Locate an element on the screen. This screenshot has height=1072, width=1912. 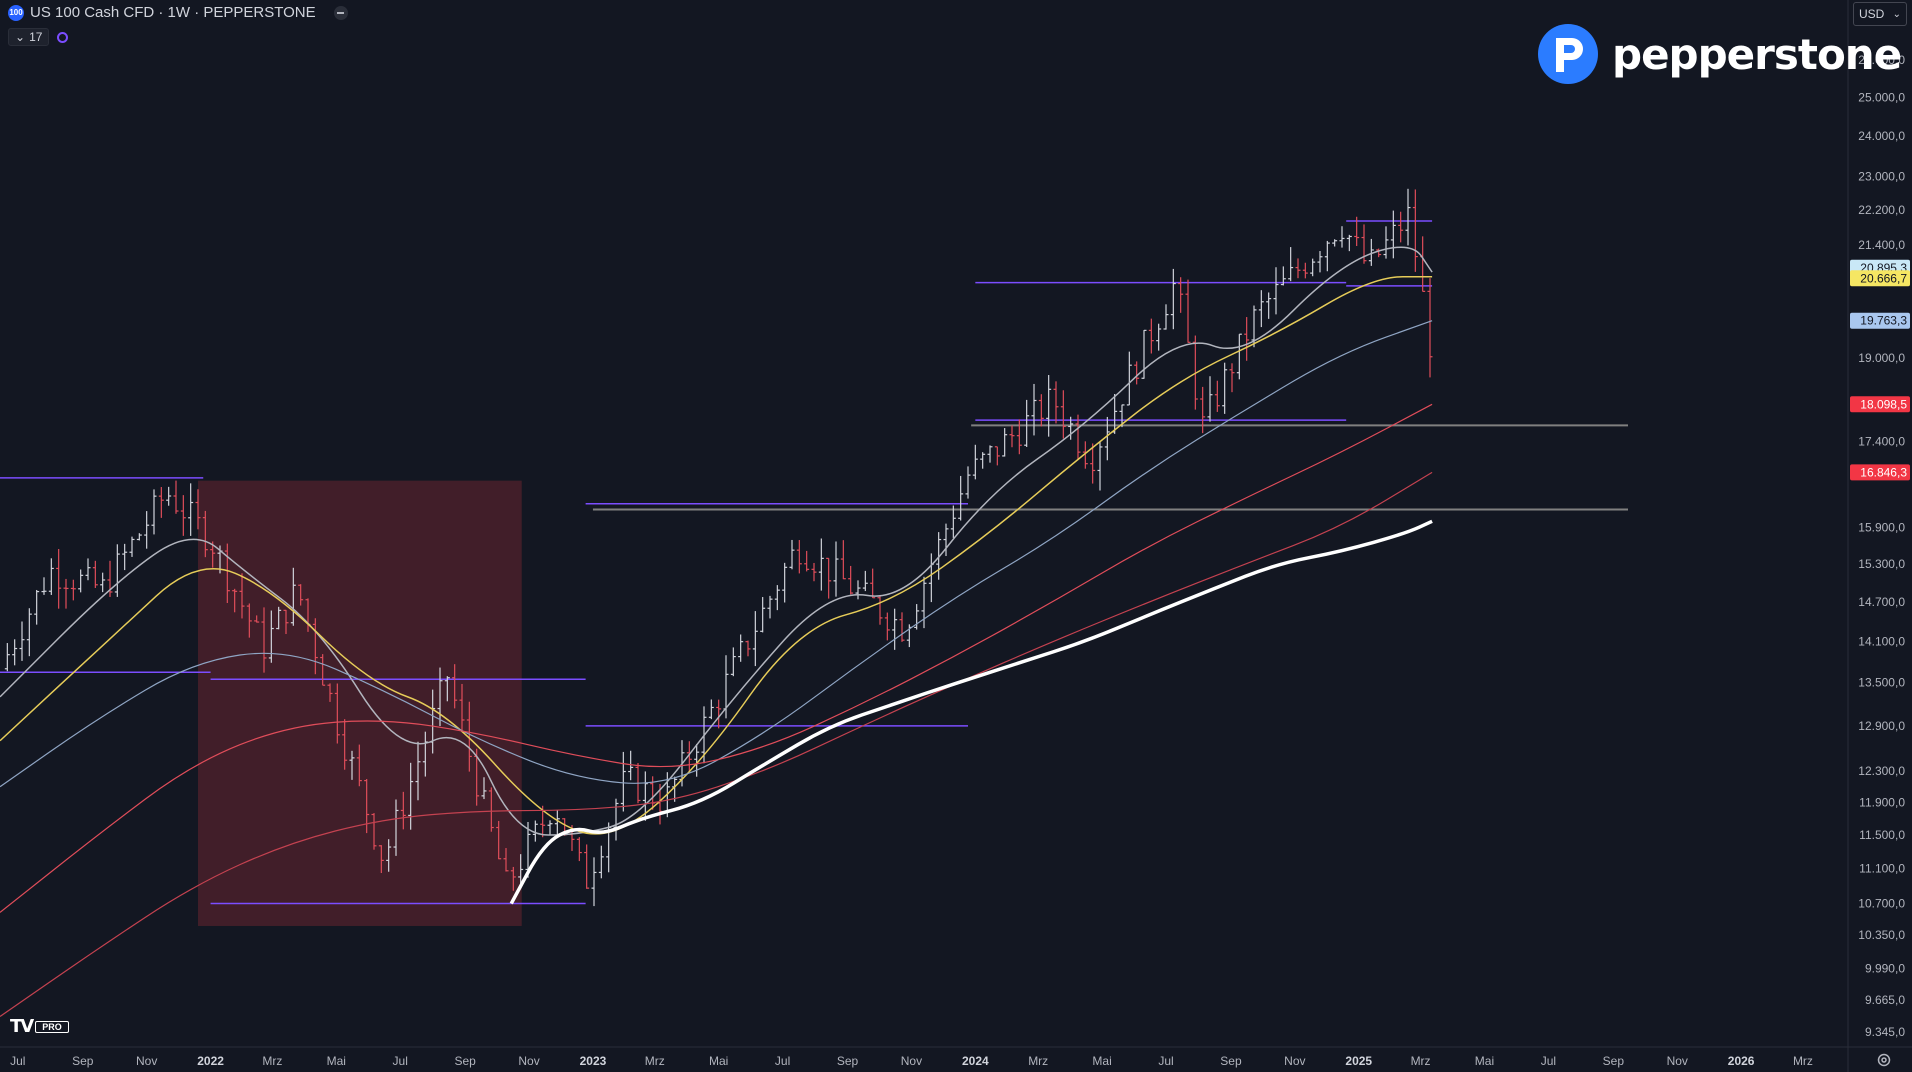
price-axis-label: 13.500,0 is located at coordinates (1881, 683).